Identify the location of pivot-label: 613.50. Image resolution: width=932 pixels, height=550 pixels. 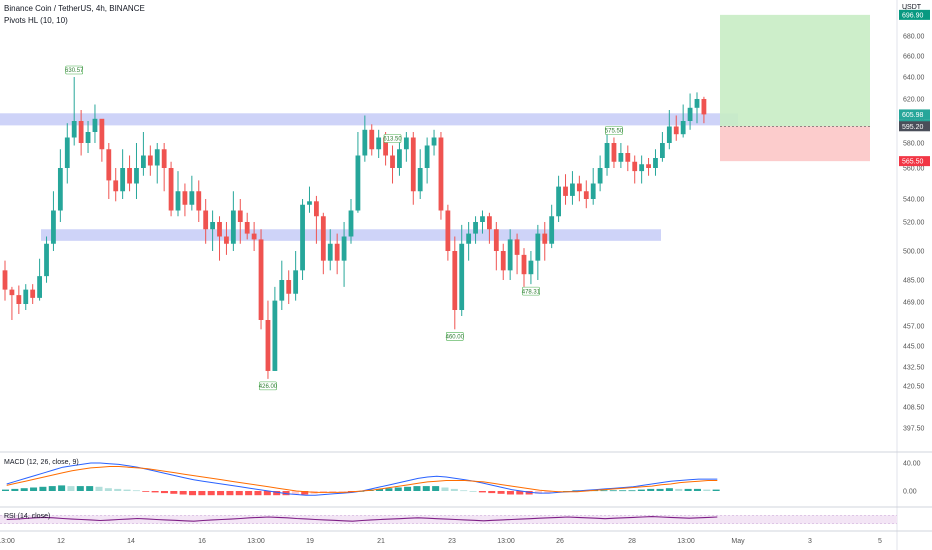
(392, 140).